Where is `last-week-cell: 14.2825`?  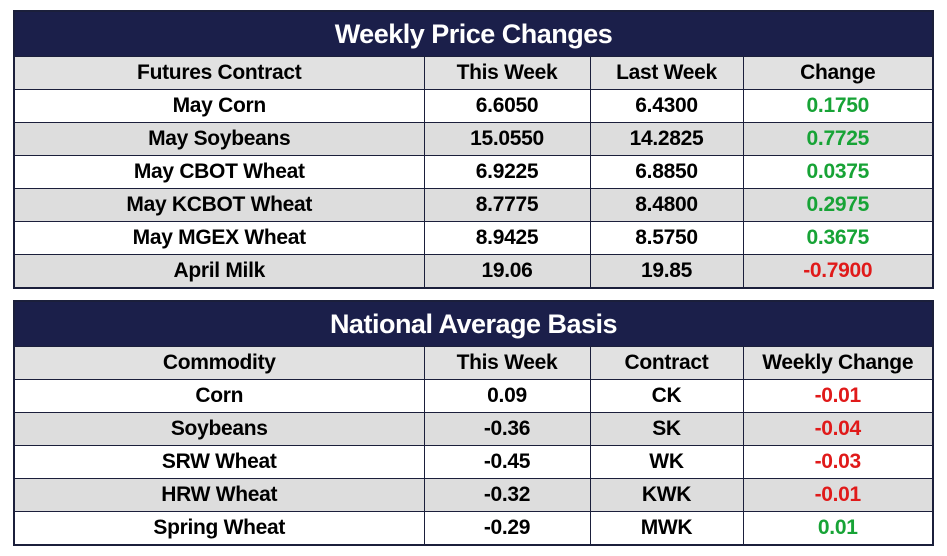 last-week-cell: 14.2825 is located at coordinates (666, 139).